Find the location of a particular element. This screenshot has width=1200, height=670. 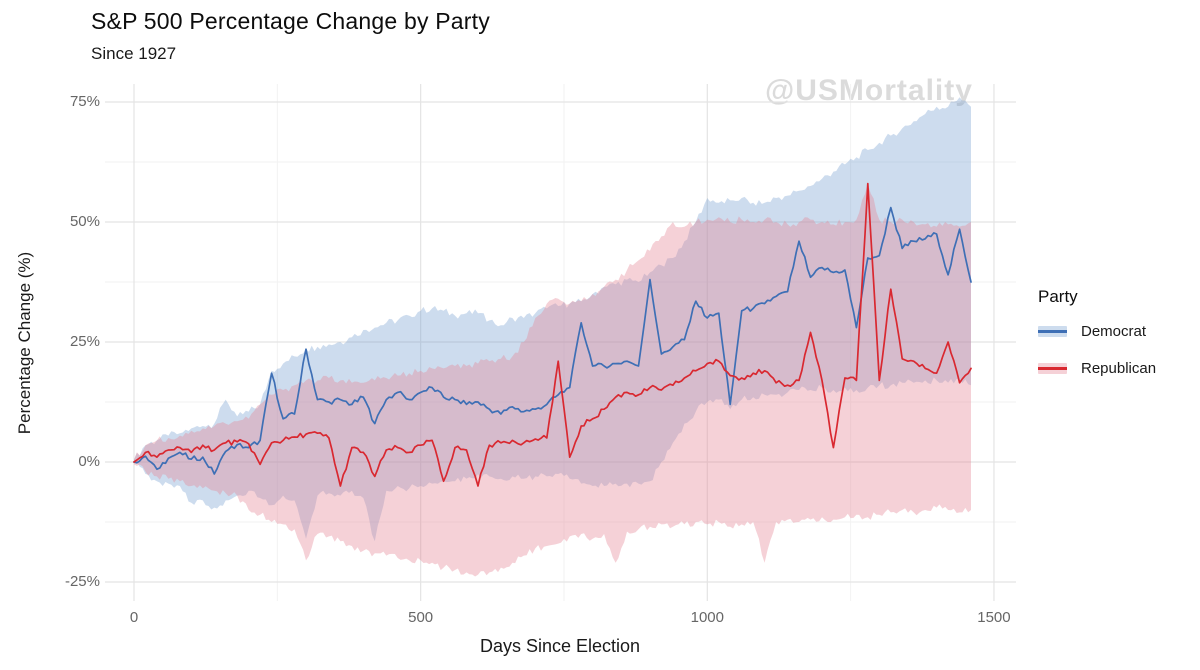

y-tick-label: 50% is located at coordinates (84, 221).